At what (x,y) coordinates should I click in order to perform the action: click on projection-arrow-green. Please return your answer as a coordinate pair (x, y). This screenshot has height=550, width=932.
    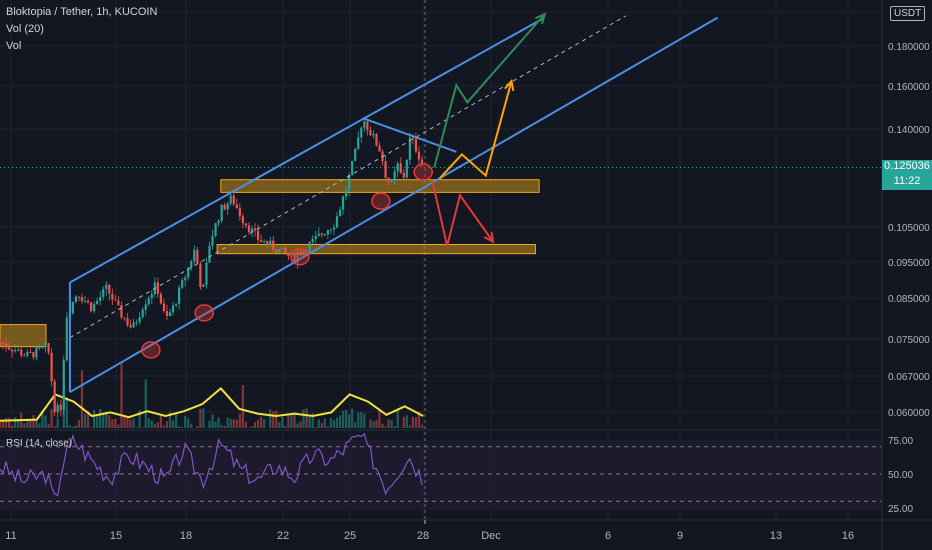
    Looking at the image, I should click on (489, 90).